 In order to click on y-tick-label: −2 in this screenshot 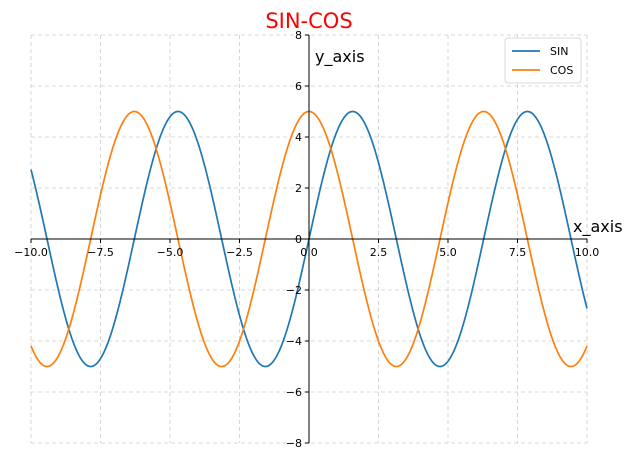, I will do `click(294, 290)`.